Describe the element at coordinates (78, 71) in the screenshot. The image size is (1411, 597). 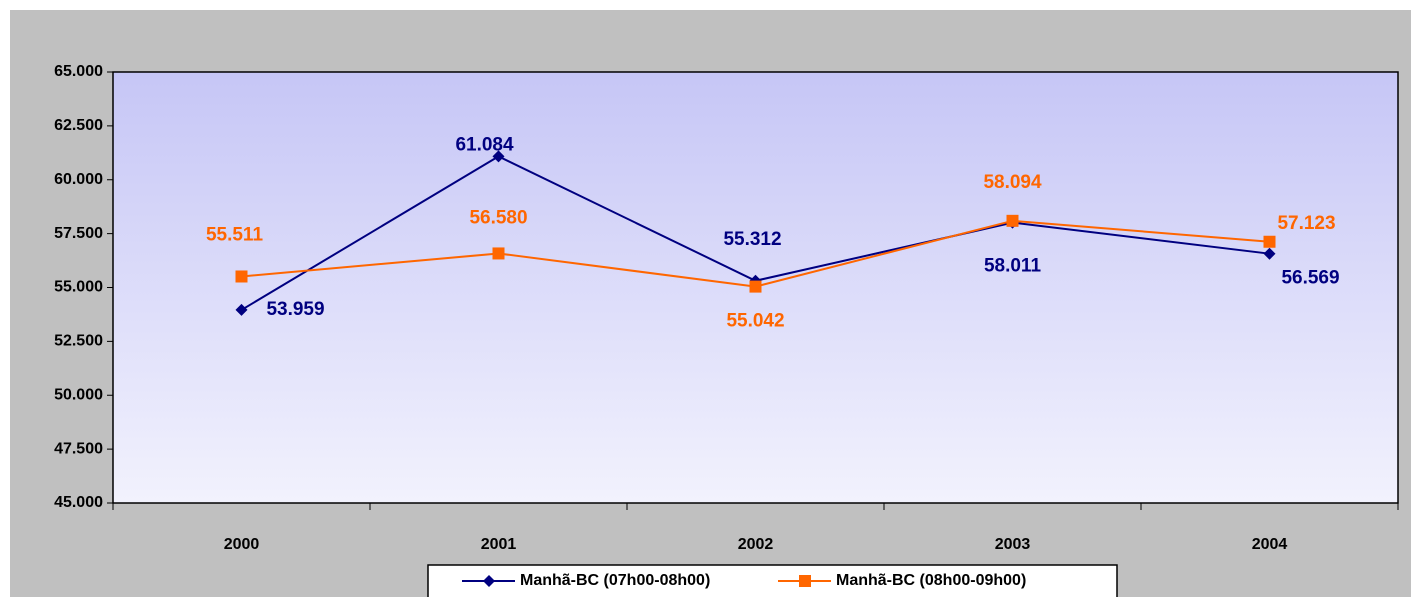
I see `y-tick-label: 65.000` at that location.